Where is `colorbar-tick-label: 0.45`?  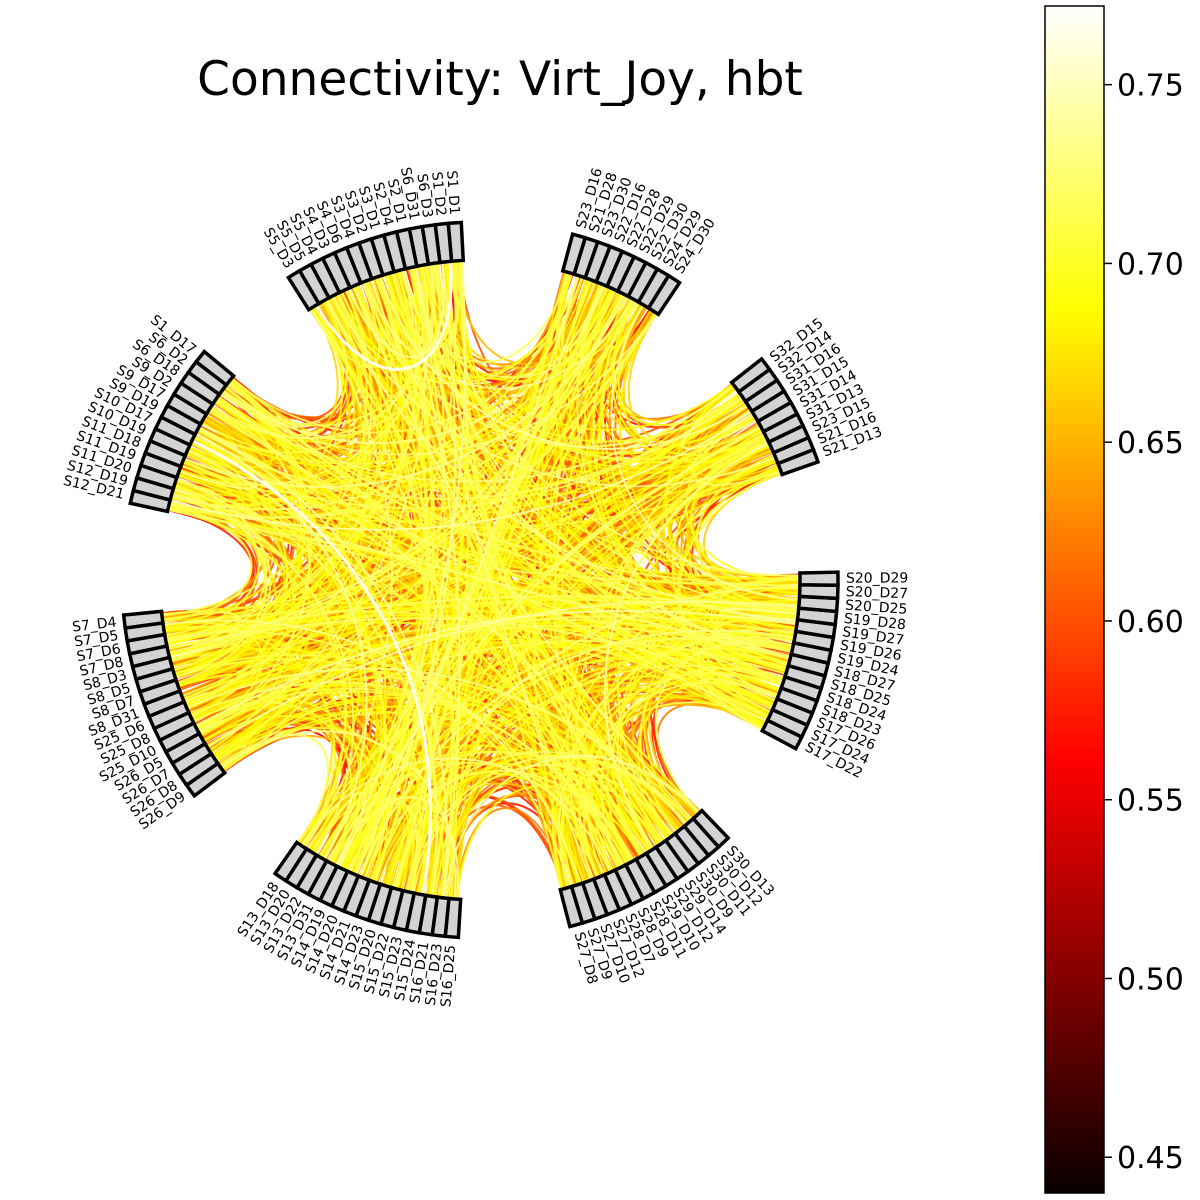 colorbar-tick-label: 0.45 is located at coordinates (1150, 1158).